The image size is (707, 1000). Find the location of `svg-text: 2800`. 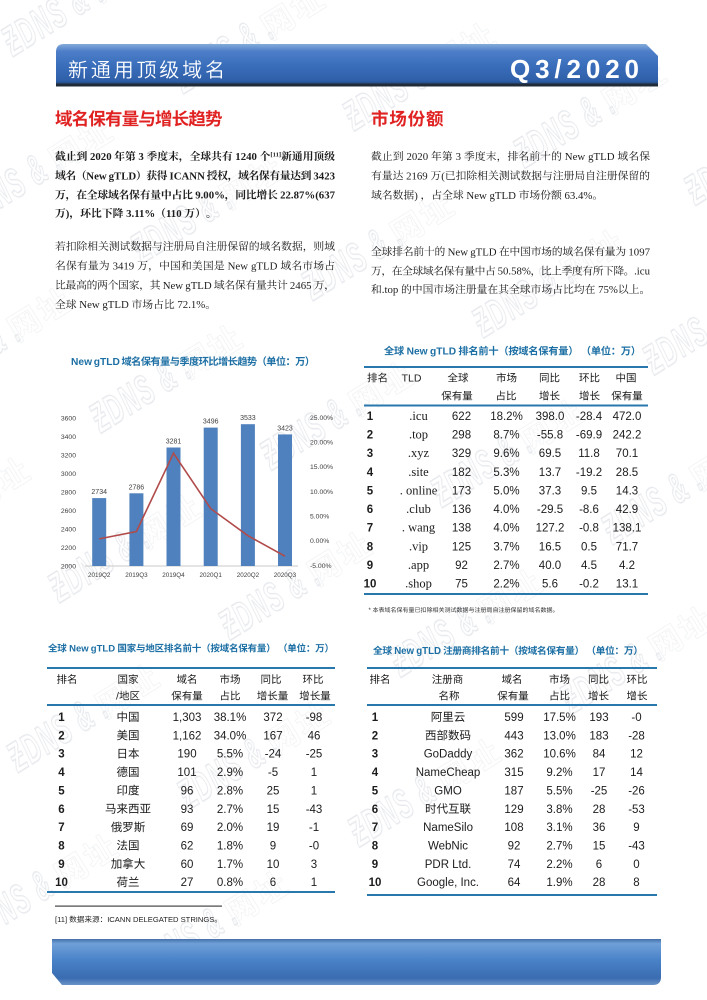

svg-text: 2800 is located at coordinates (68, 492).